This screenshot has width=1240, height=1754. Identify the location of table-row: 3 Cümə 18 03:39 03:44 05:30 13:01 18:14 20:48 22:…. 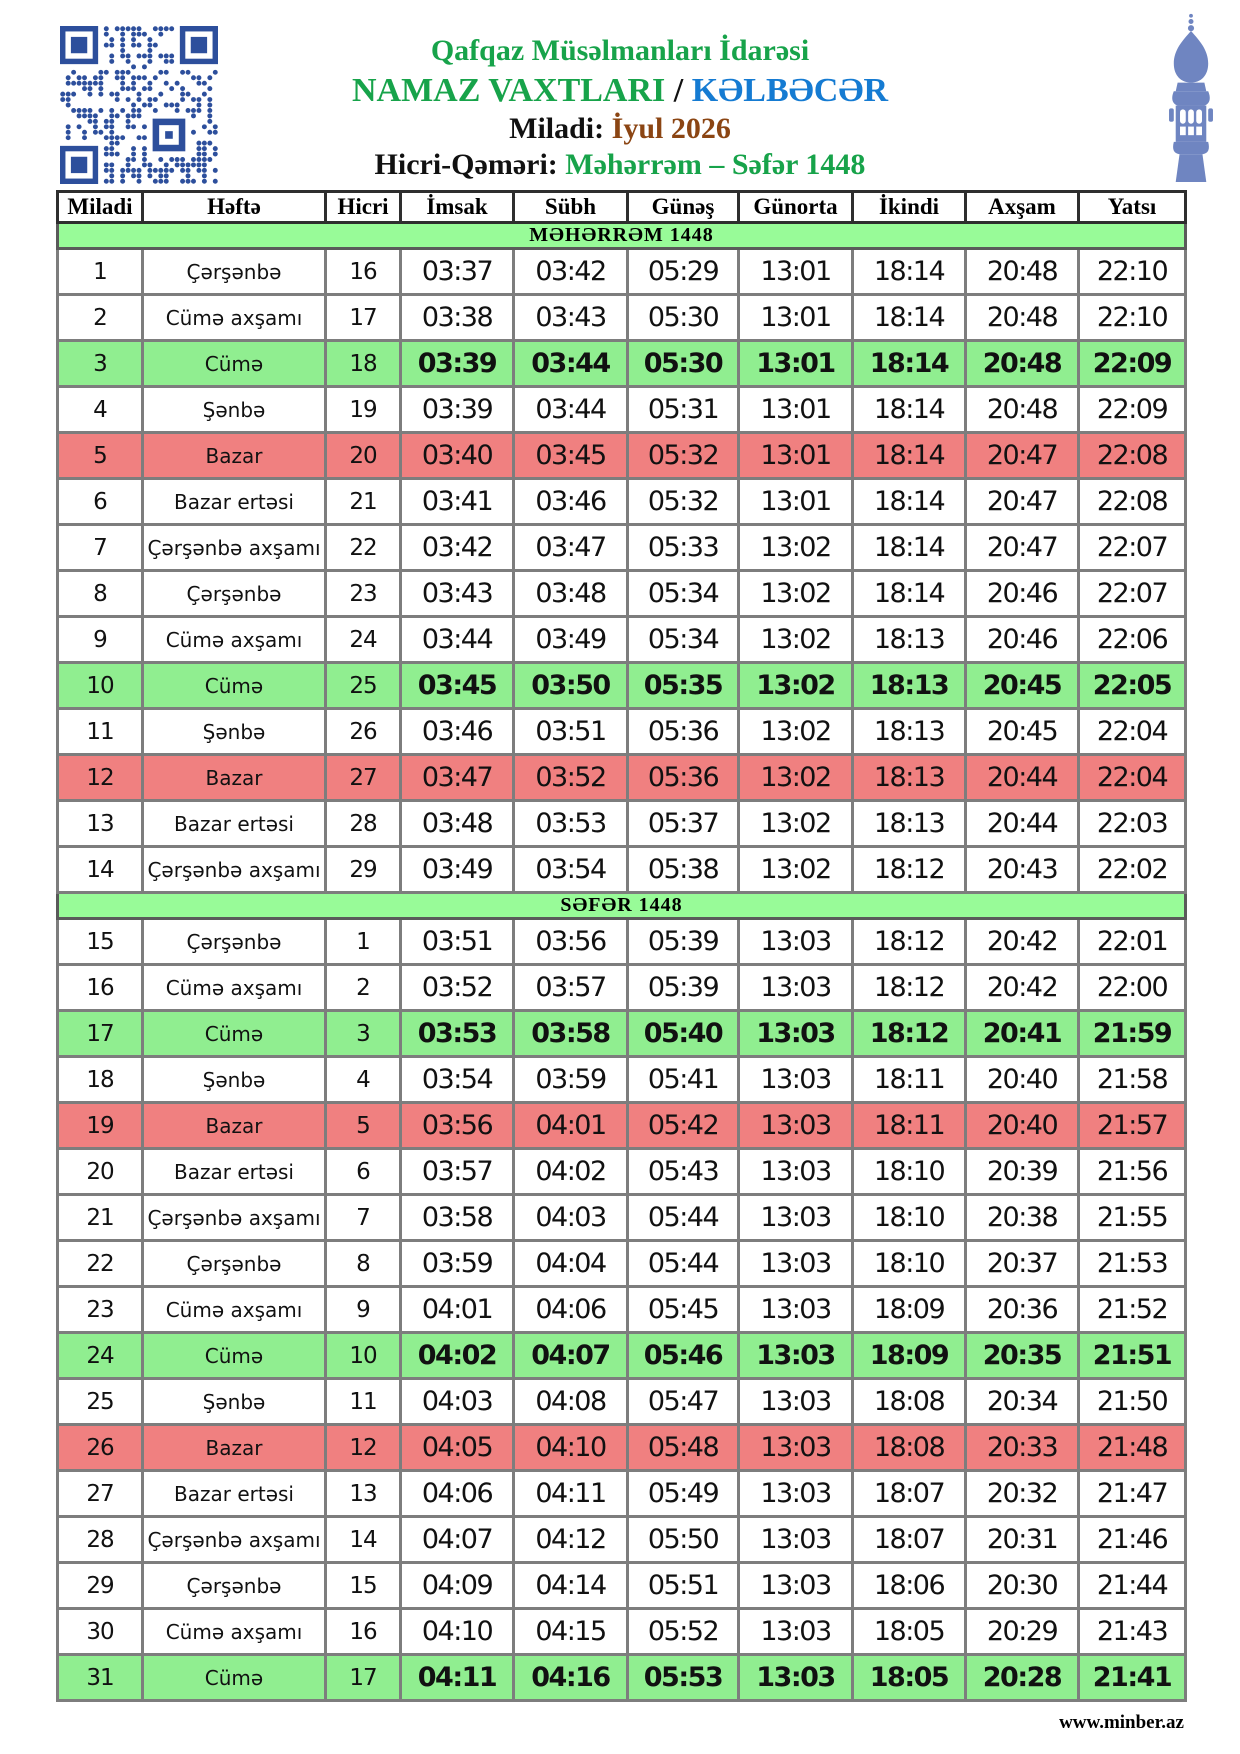
(621, 363).